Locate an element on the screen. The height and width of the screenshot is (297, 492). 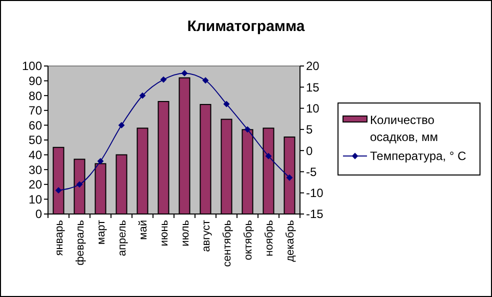
y-tick-label: 0 is located at coordinates (38, 214).